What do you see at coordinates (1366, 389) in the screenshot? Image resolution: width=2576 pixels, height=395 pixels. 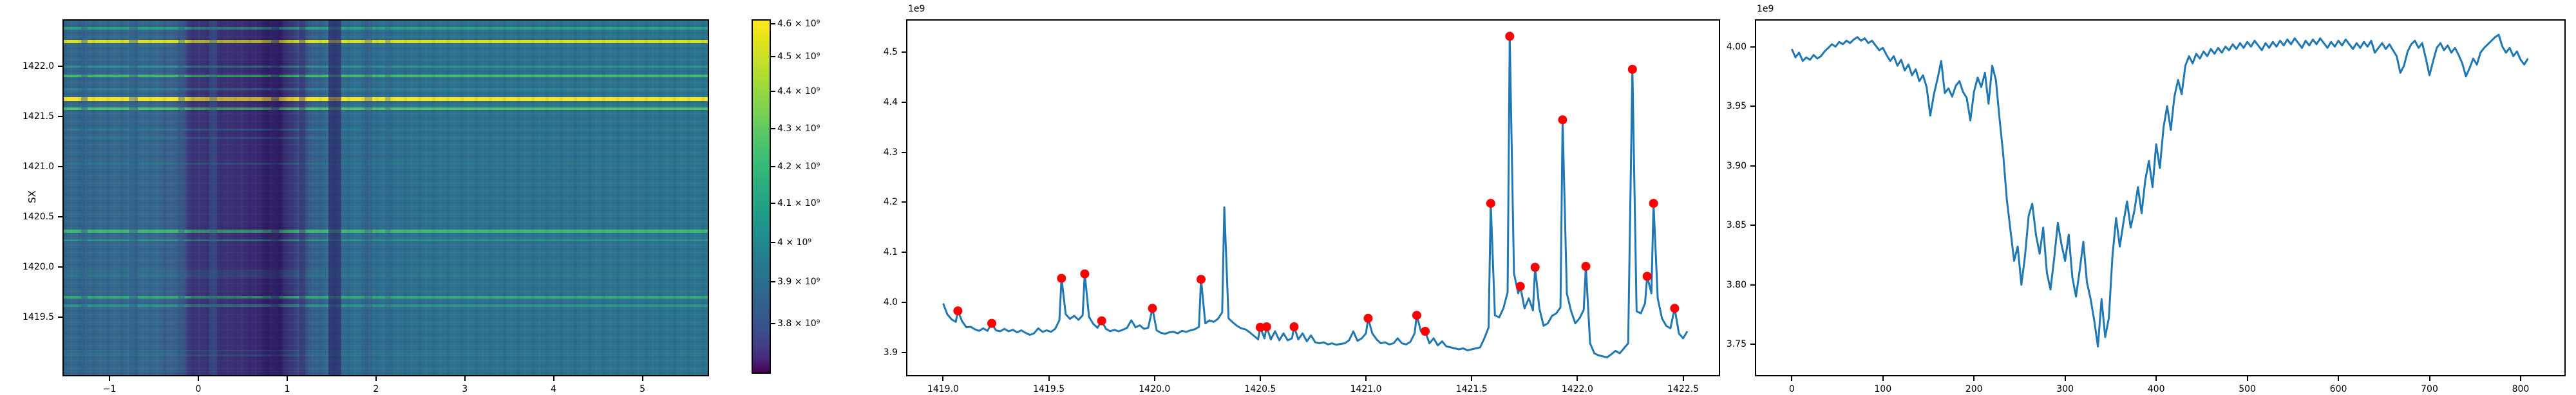 I see `x-tick-label: 1421.0` at bounding box center [1366, 389].